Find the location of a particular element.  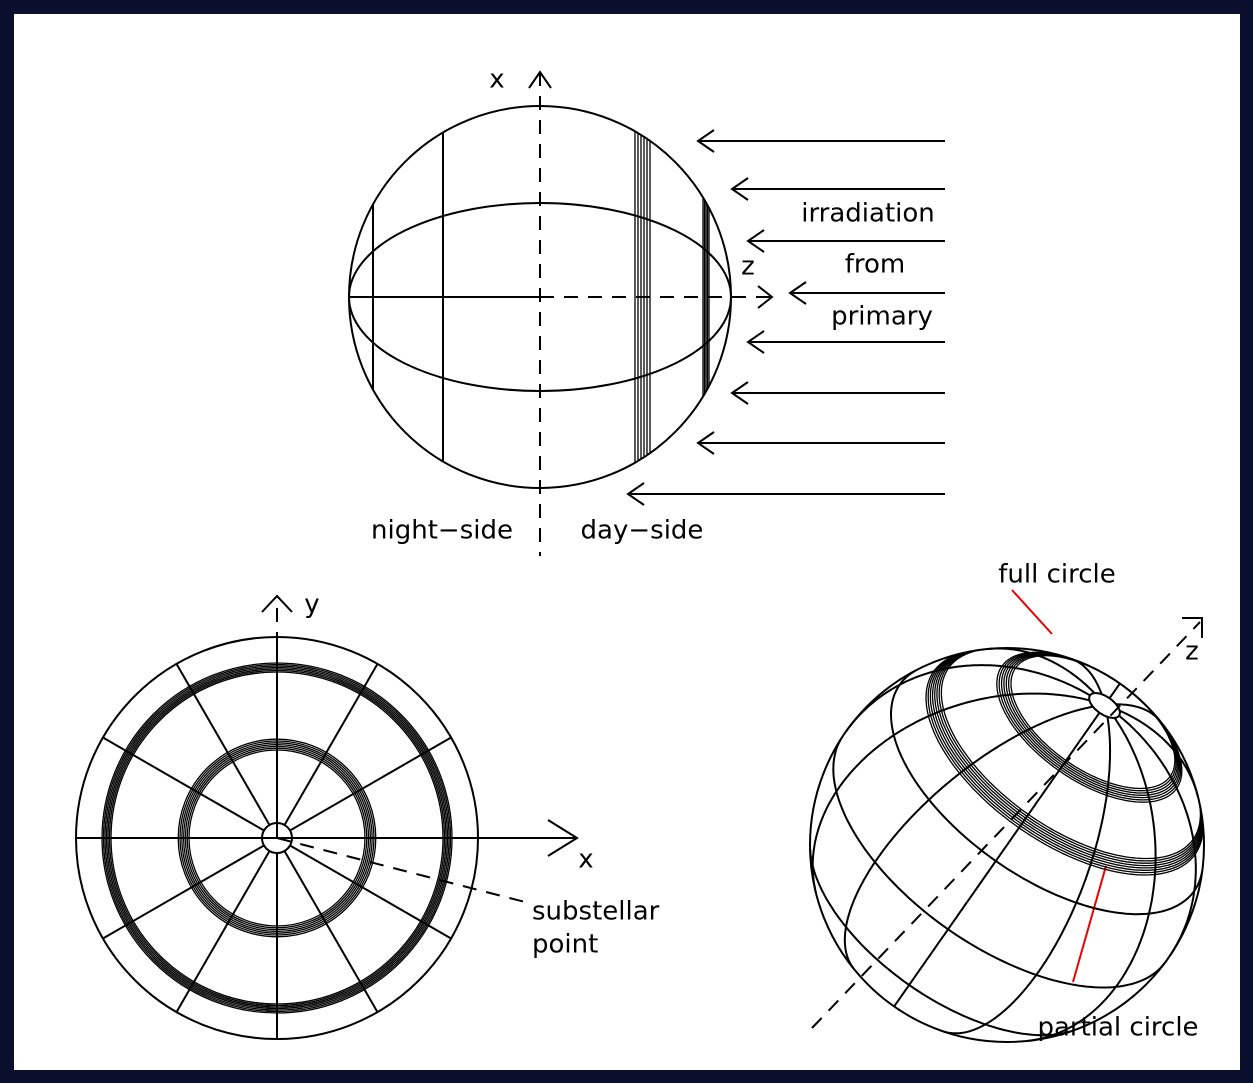

z-axis is located at coordinates (1006, 825).